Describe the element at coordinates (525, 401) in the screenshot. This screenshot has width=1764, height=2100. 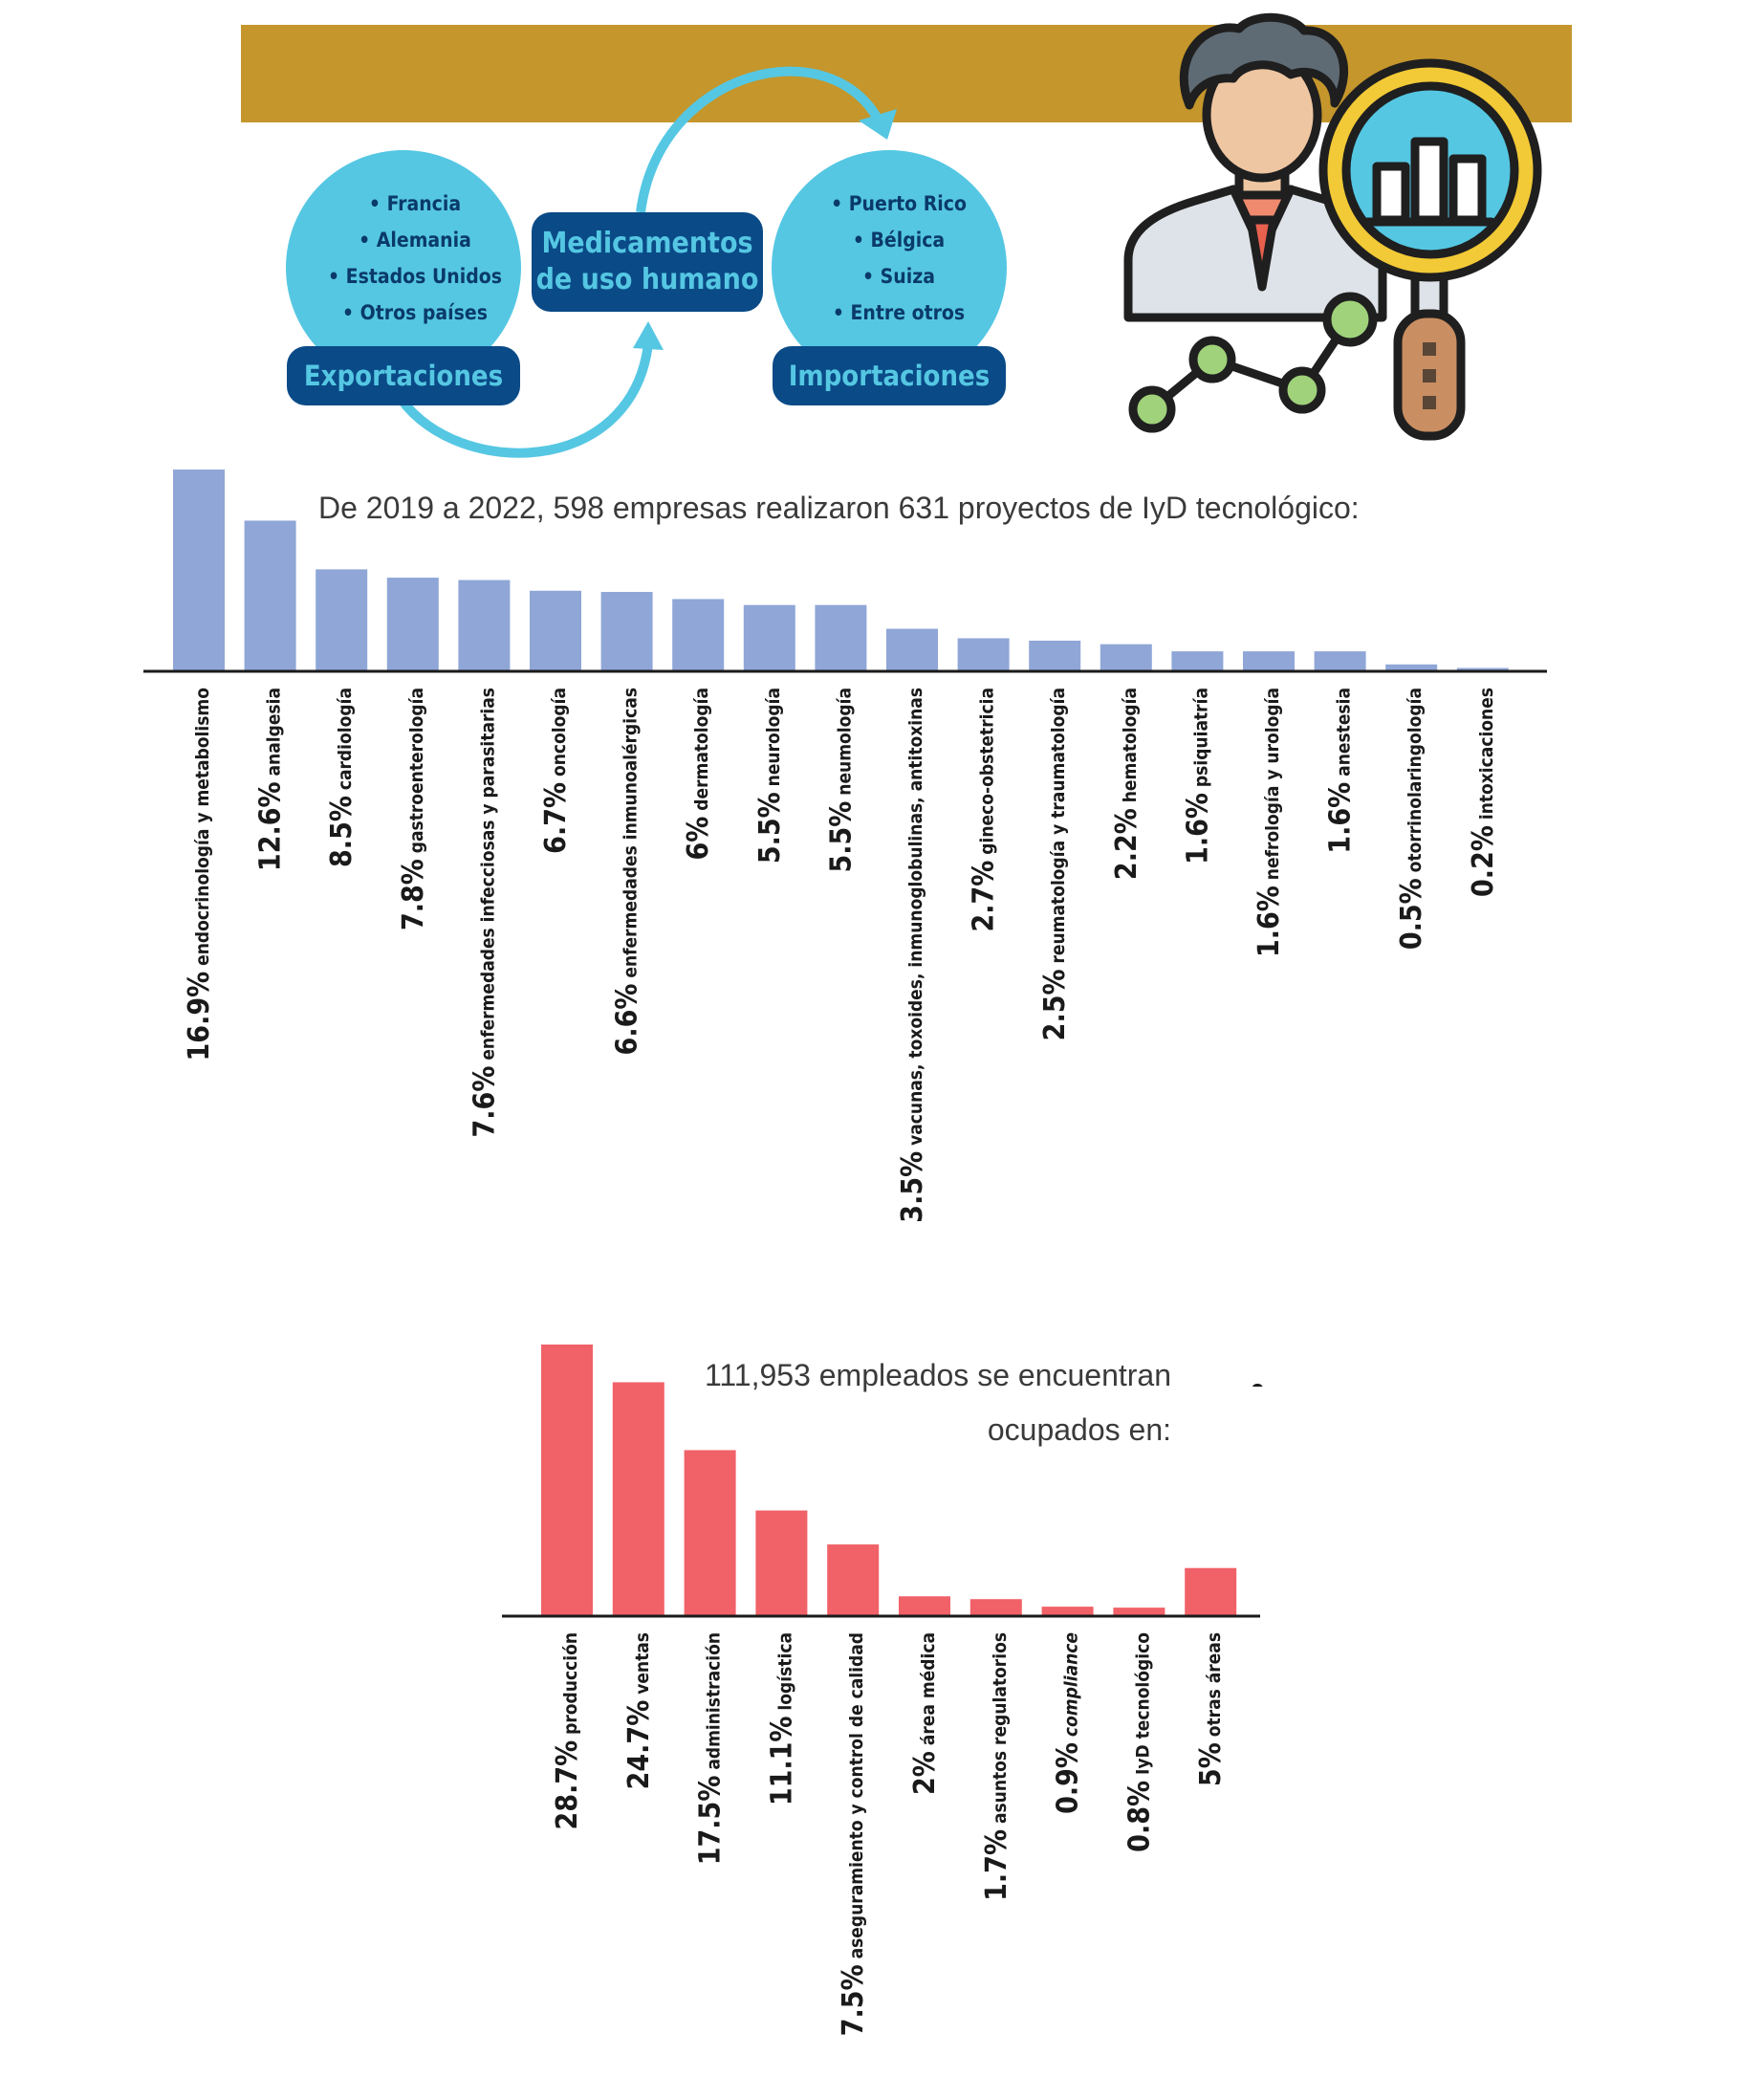
I see `bottom-arrow` at that location.